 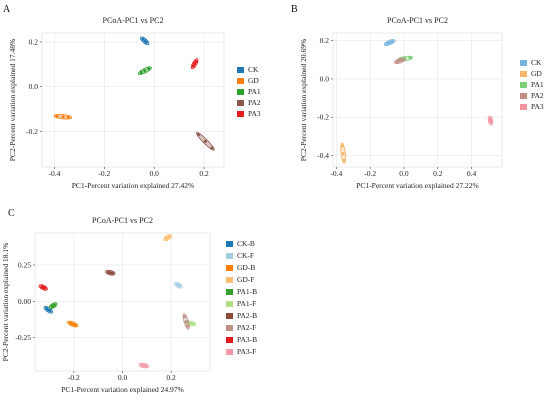 I want to click on x-tick-label: 0.4, so click(x=472, y=173).